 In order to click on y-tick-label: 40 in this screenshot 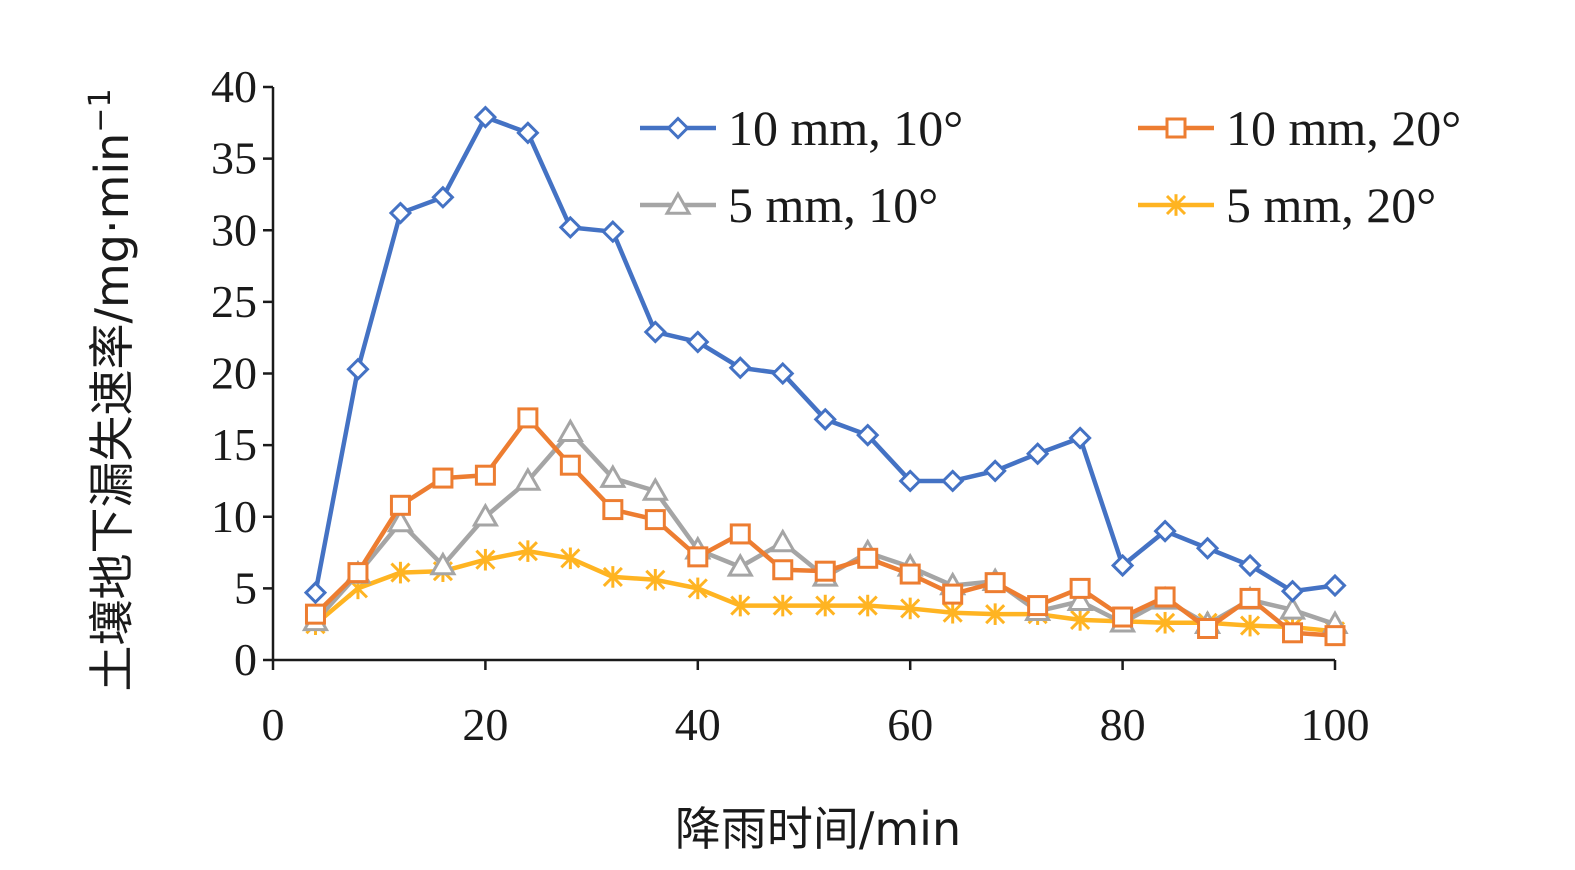, I will do `click(234, 86)`.